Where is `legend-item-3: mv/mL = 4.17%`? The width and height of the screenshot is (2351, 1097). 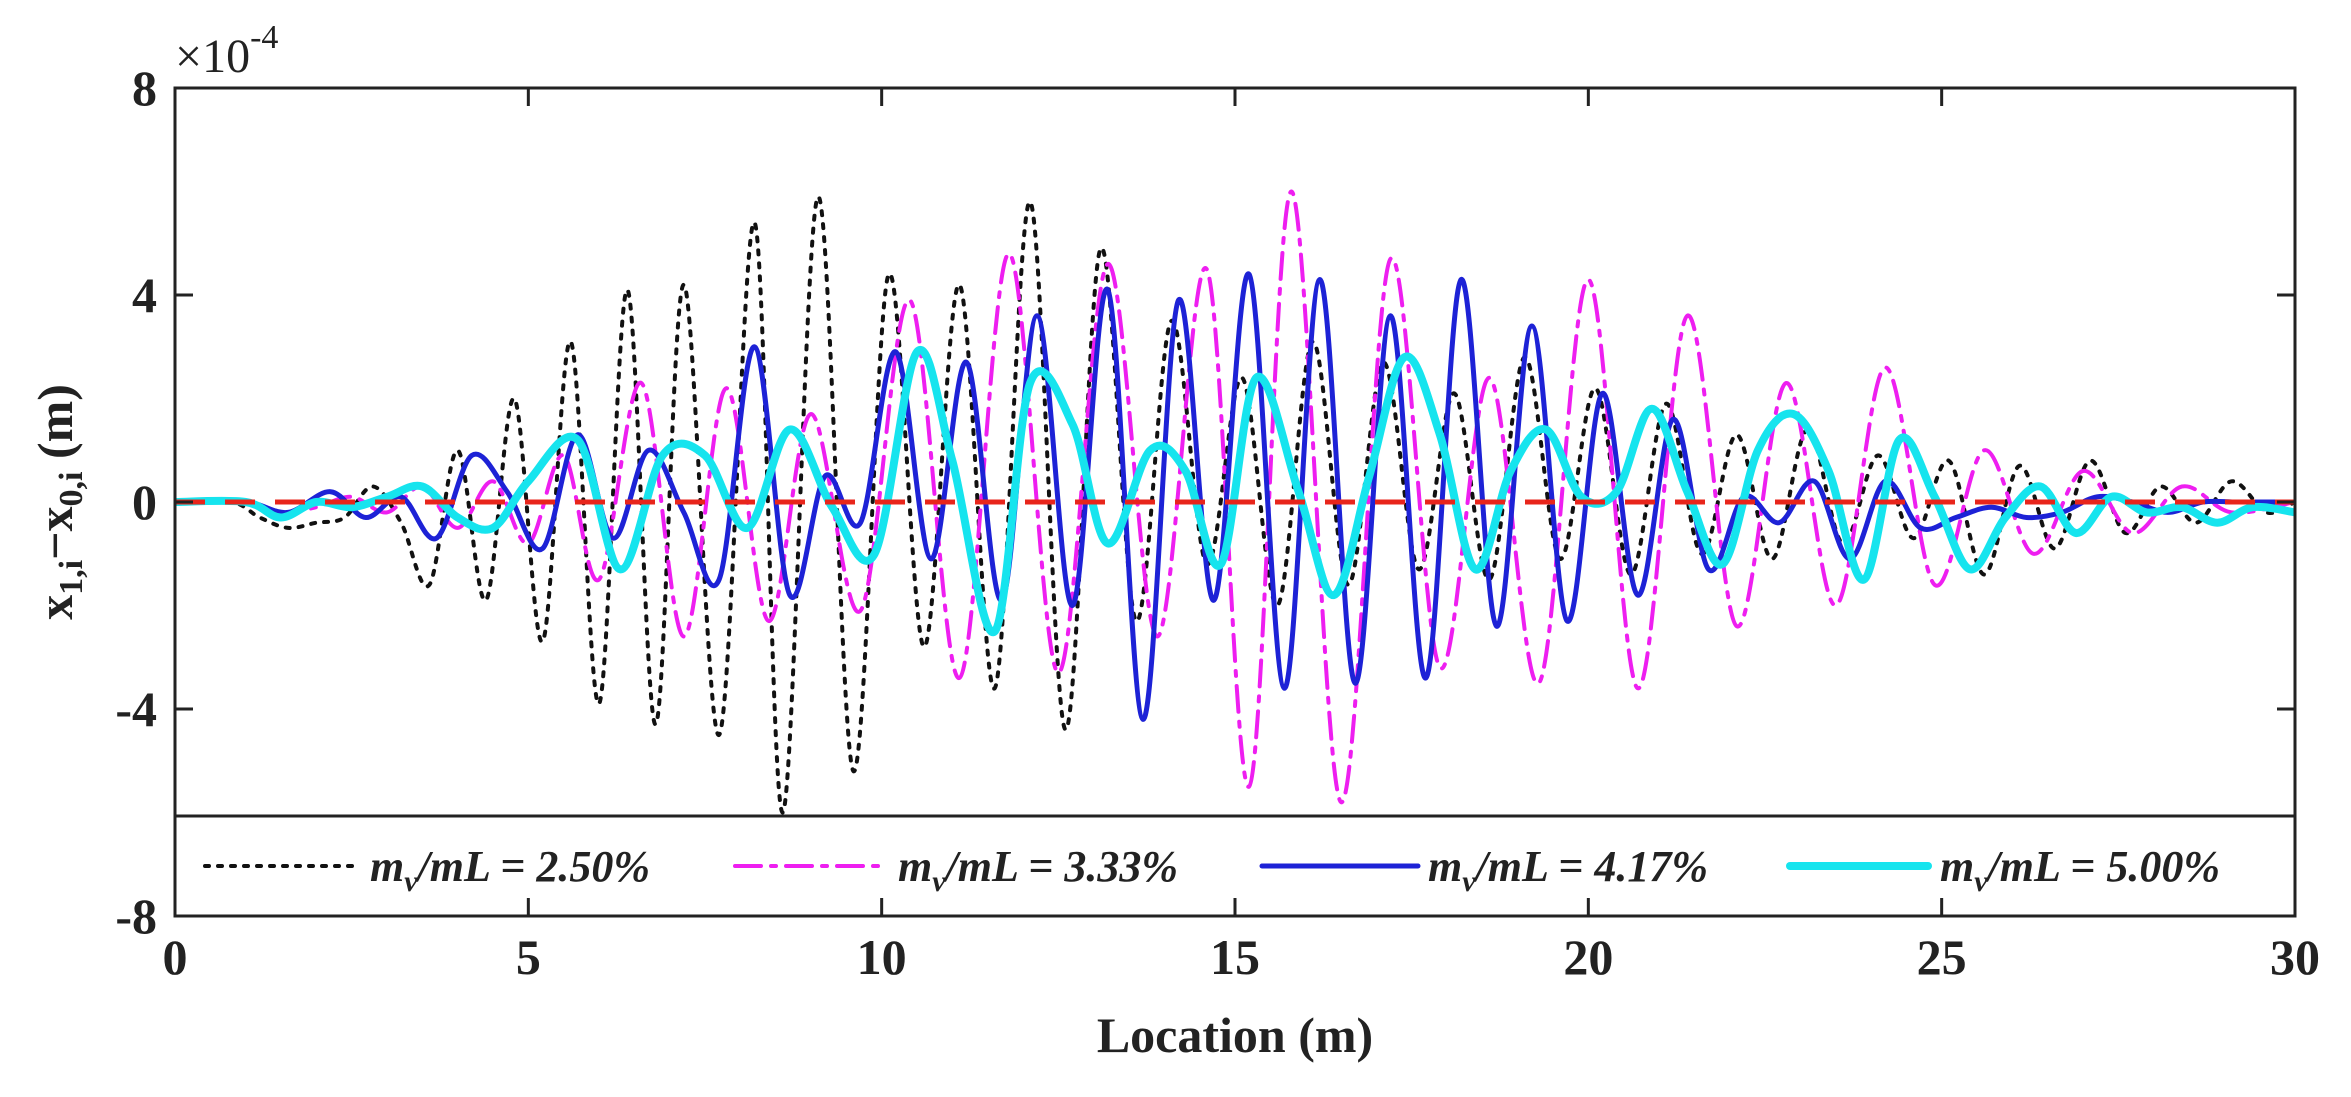
legend-item-3: mv/mL = 4.17% is located at coordinates (1483, 870).